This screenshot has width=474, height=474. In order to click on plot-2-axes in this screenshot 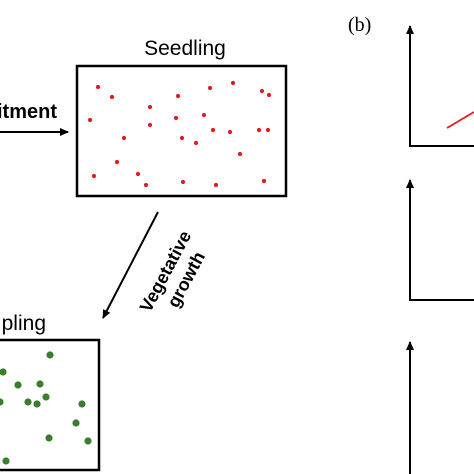, I will do `click(440, 240)`.